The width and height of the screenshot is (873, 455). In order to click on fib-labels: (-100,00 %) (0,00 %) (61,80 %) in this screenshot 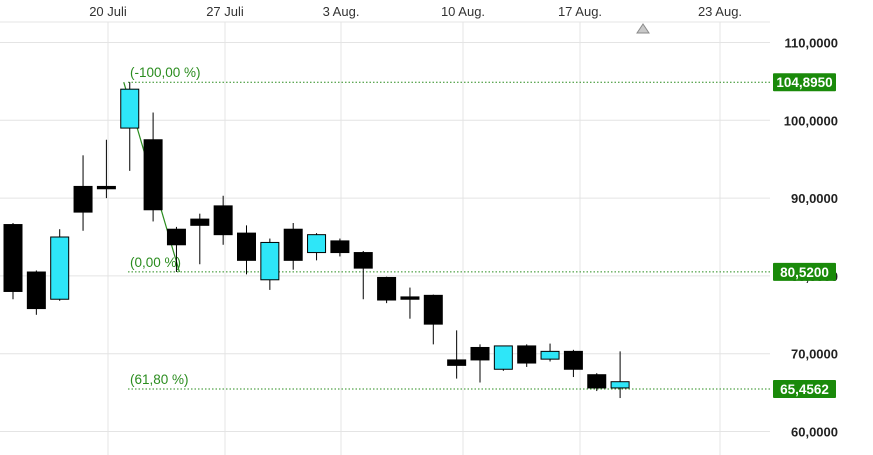, I will do `click(165, 226)`.